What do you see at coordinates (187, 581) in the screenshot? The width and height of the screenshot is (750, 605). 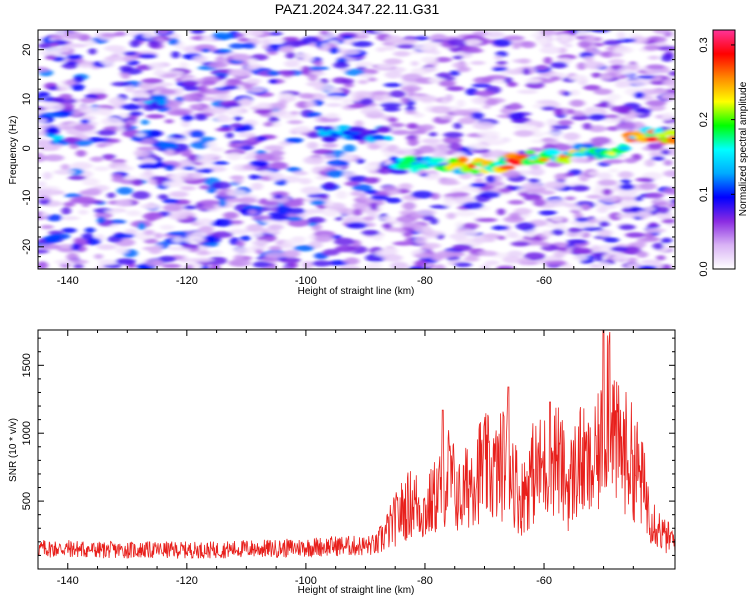 I see `x-tick-label: -120` at bounding box center [187, 581].